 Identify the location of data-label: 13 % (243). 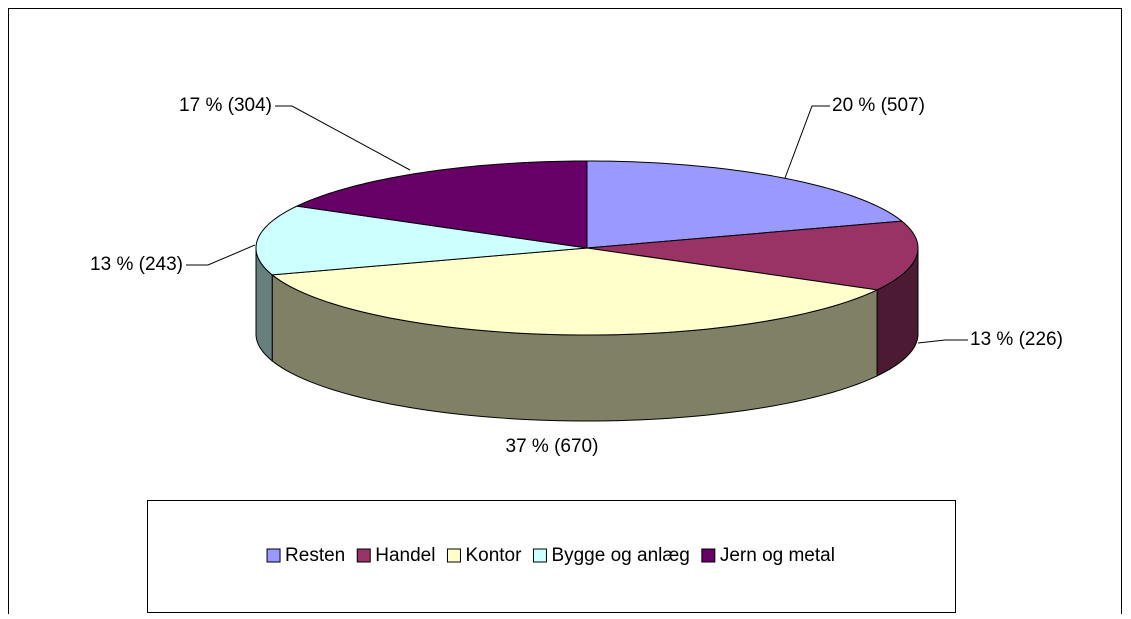
(136, 264).